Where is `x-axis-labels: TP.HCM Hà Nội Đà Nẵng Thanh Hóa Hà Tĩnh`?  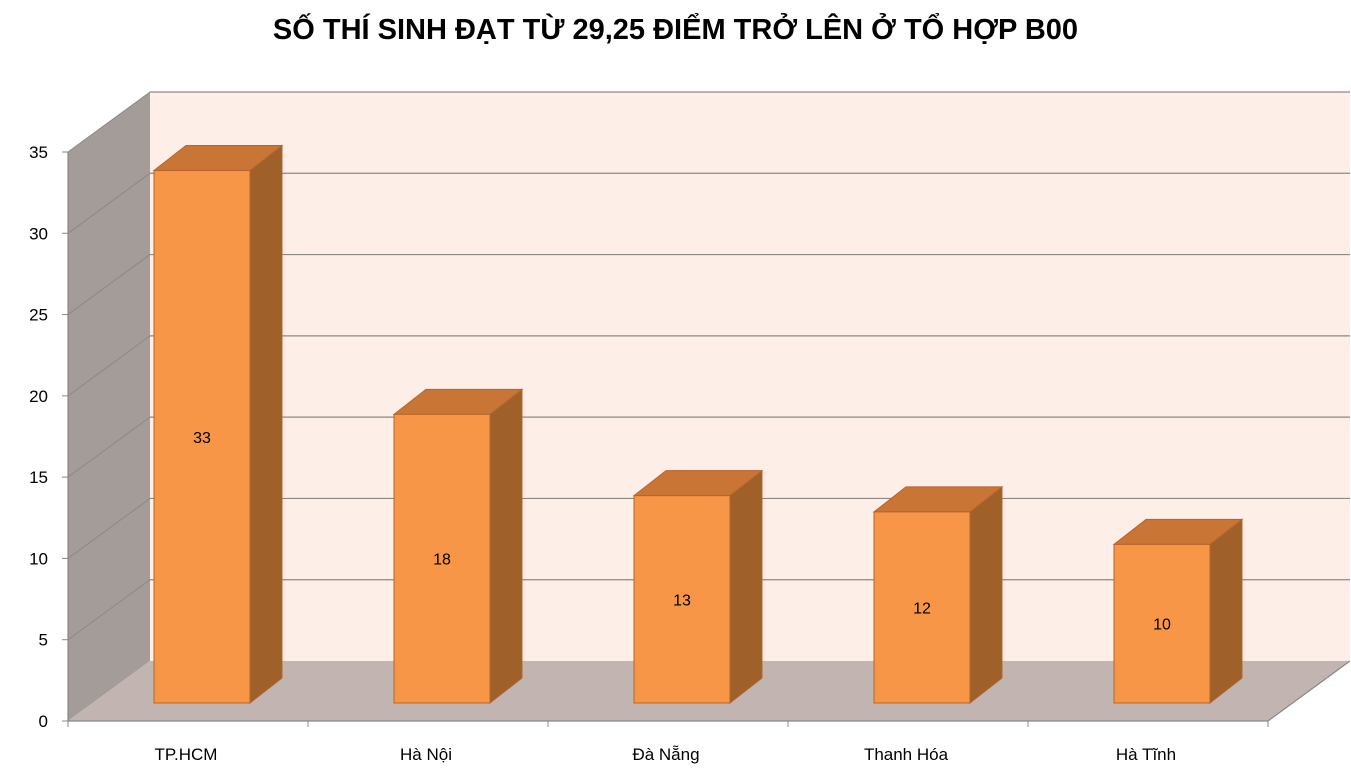 x-axis-labels: TP.HCM Hà Nội Đà Nẵng Thanh Hóa Hà Tĩnh is located at coordinates (666, 754).